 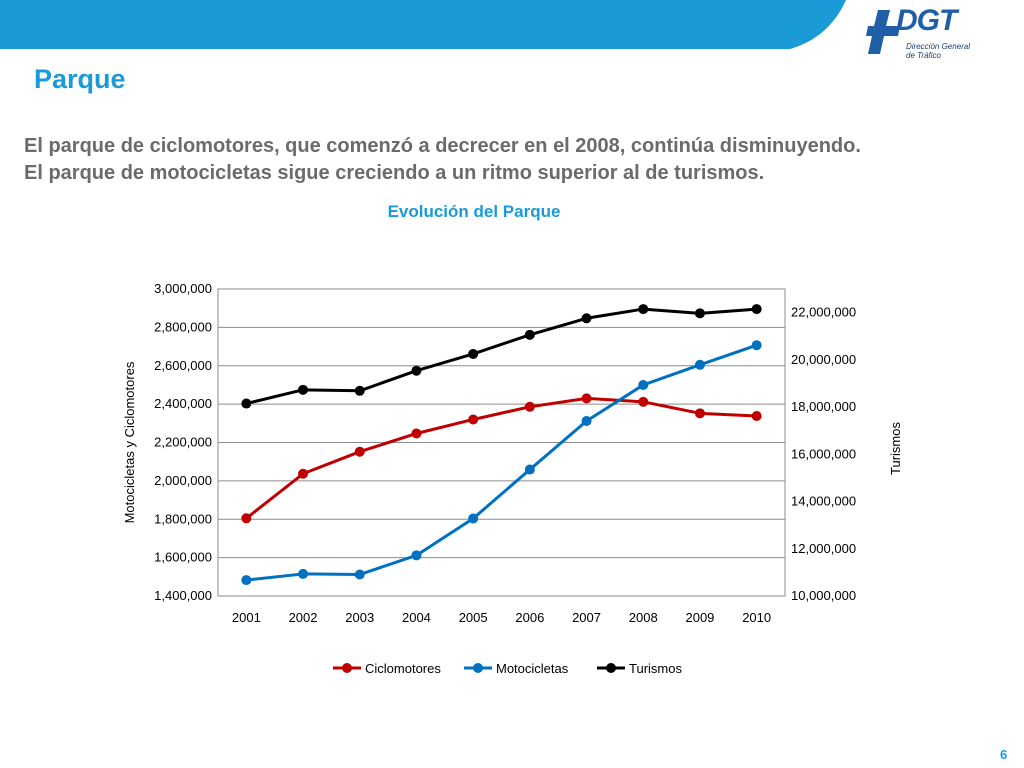 I want to click on series-line-turismos, so click(x=501, y=356).